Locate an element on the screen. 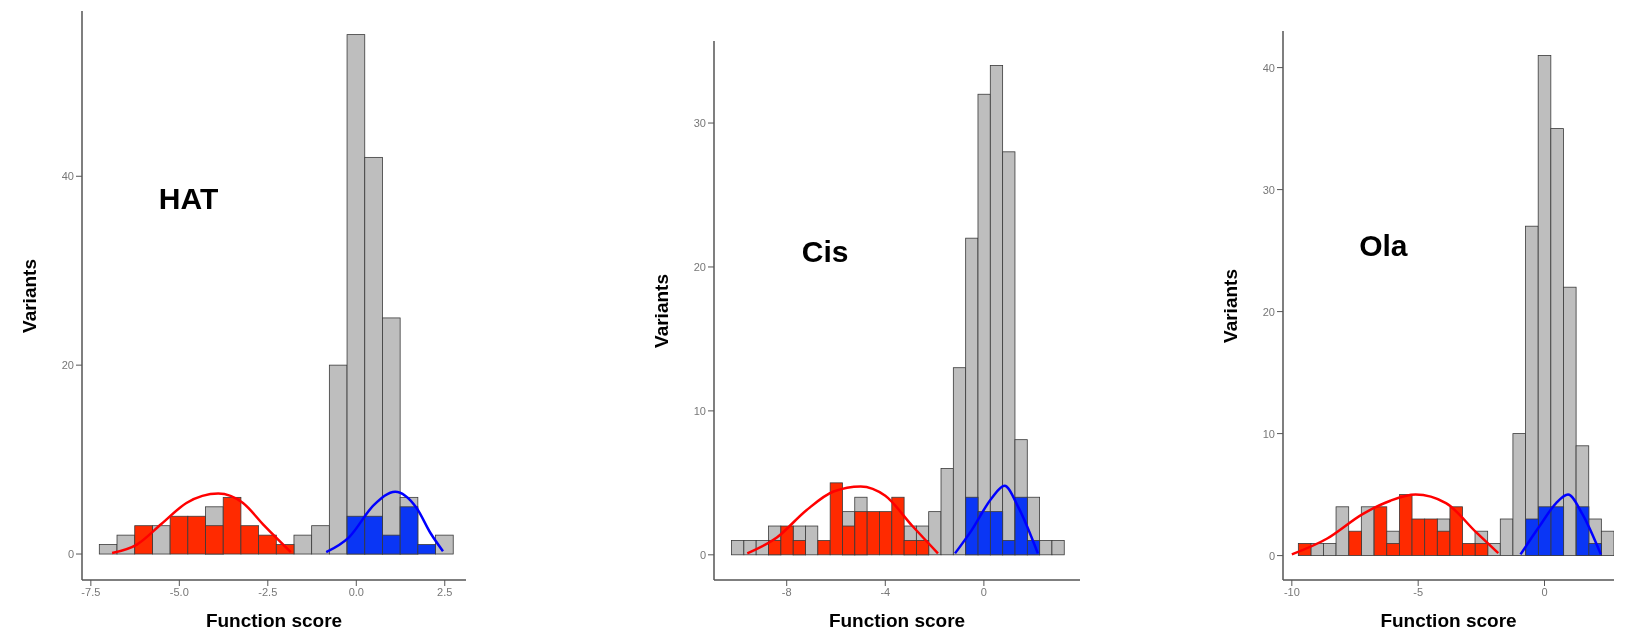 The width and height of the screenshot is (1632, 640). x-tick-label: -5 is located at coordinates (1418, 591).